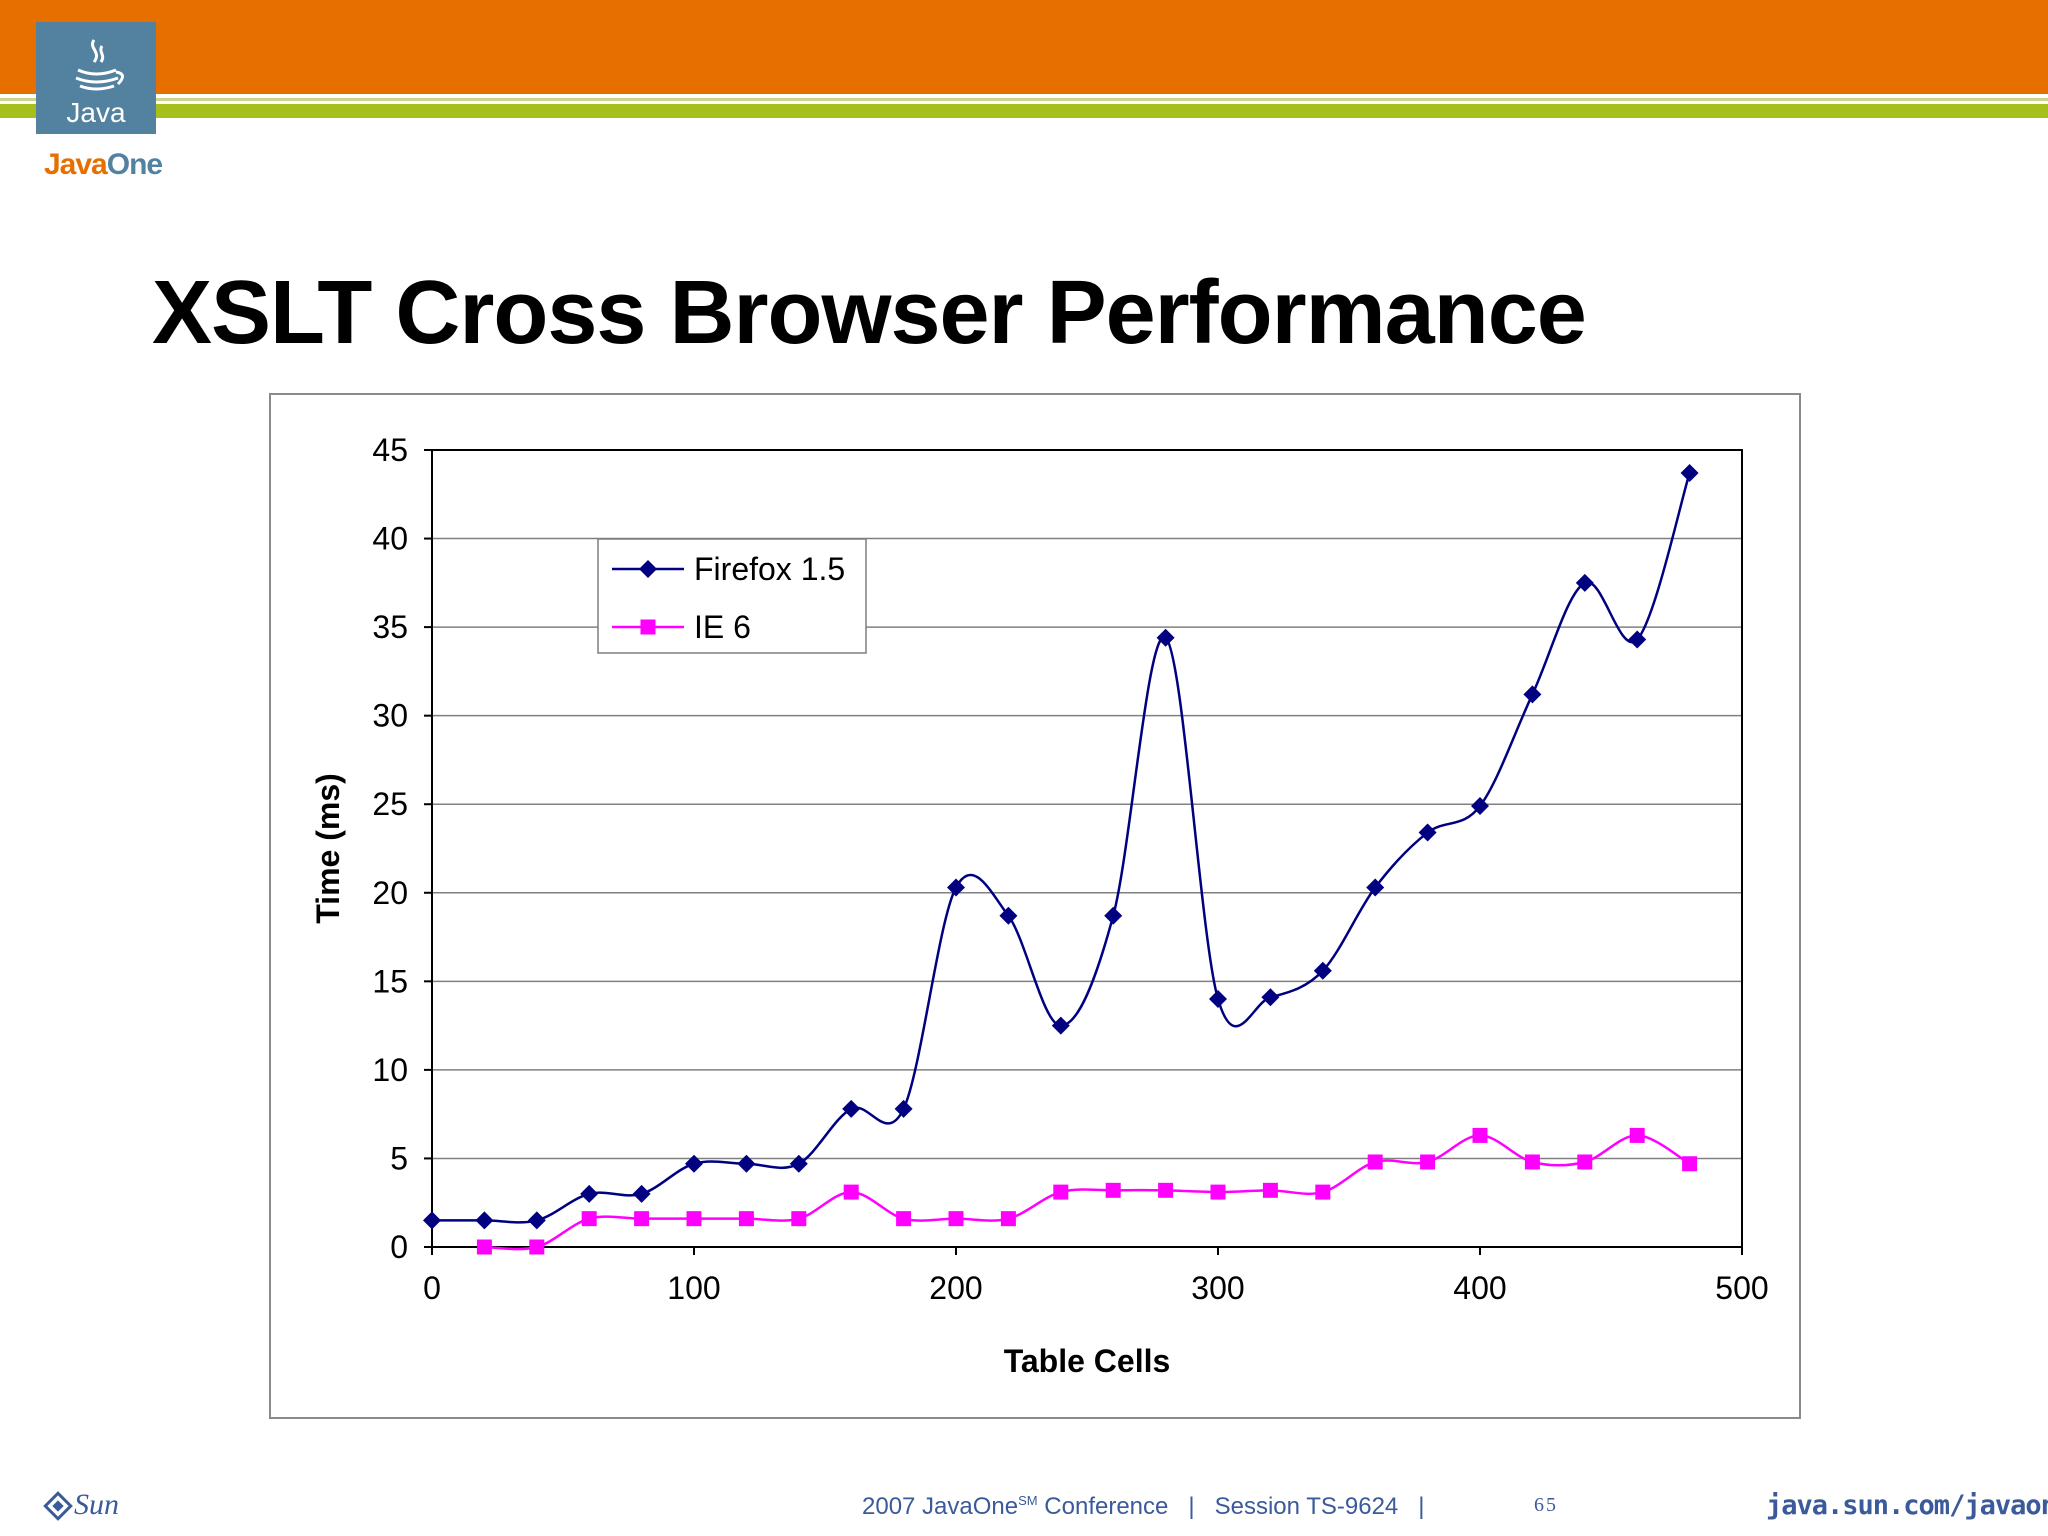 The height and width of the screenshot is (1536, 2048). What do you see at coordinates (399, 1158) in the screenshot?
I see `ytick-label-5: 5` at bounding box center [399, 1158].